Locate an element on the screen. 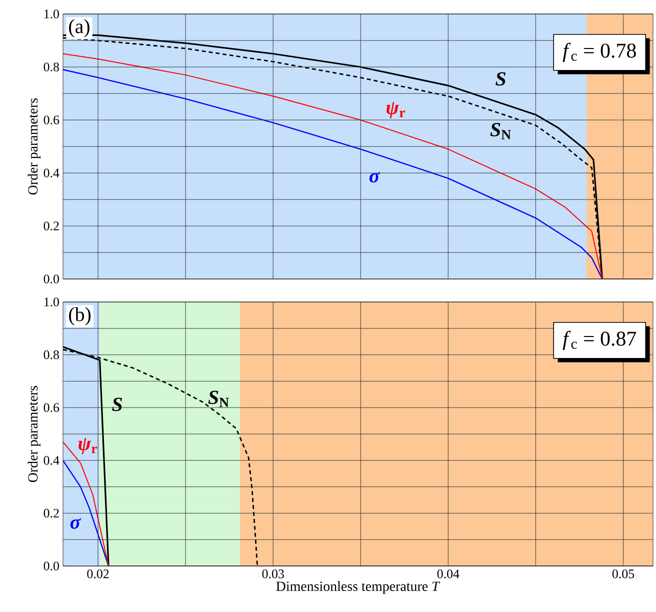 The image size is (656, 612). x-tick-label: 0.05 is located at coordinates (623, 574).